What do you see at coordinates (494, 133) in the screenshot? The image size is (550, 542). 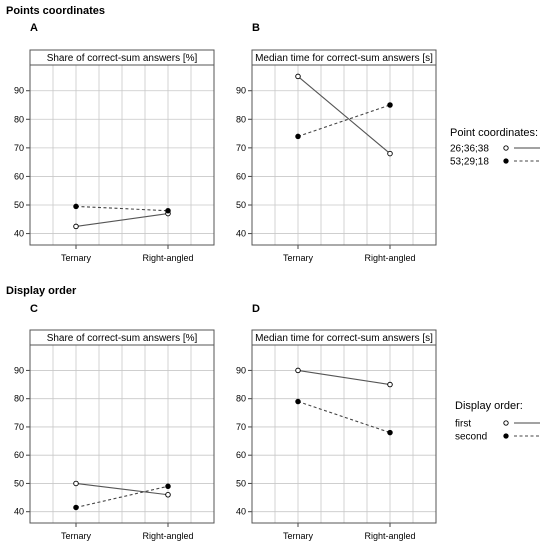 I see `legend-title: Point coordinates:` at bounding box center [494, 133].